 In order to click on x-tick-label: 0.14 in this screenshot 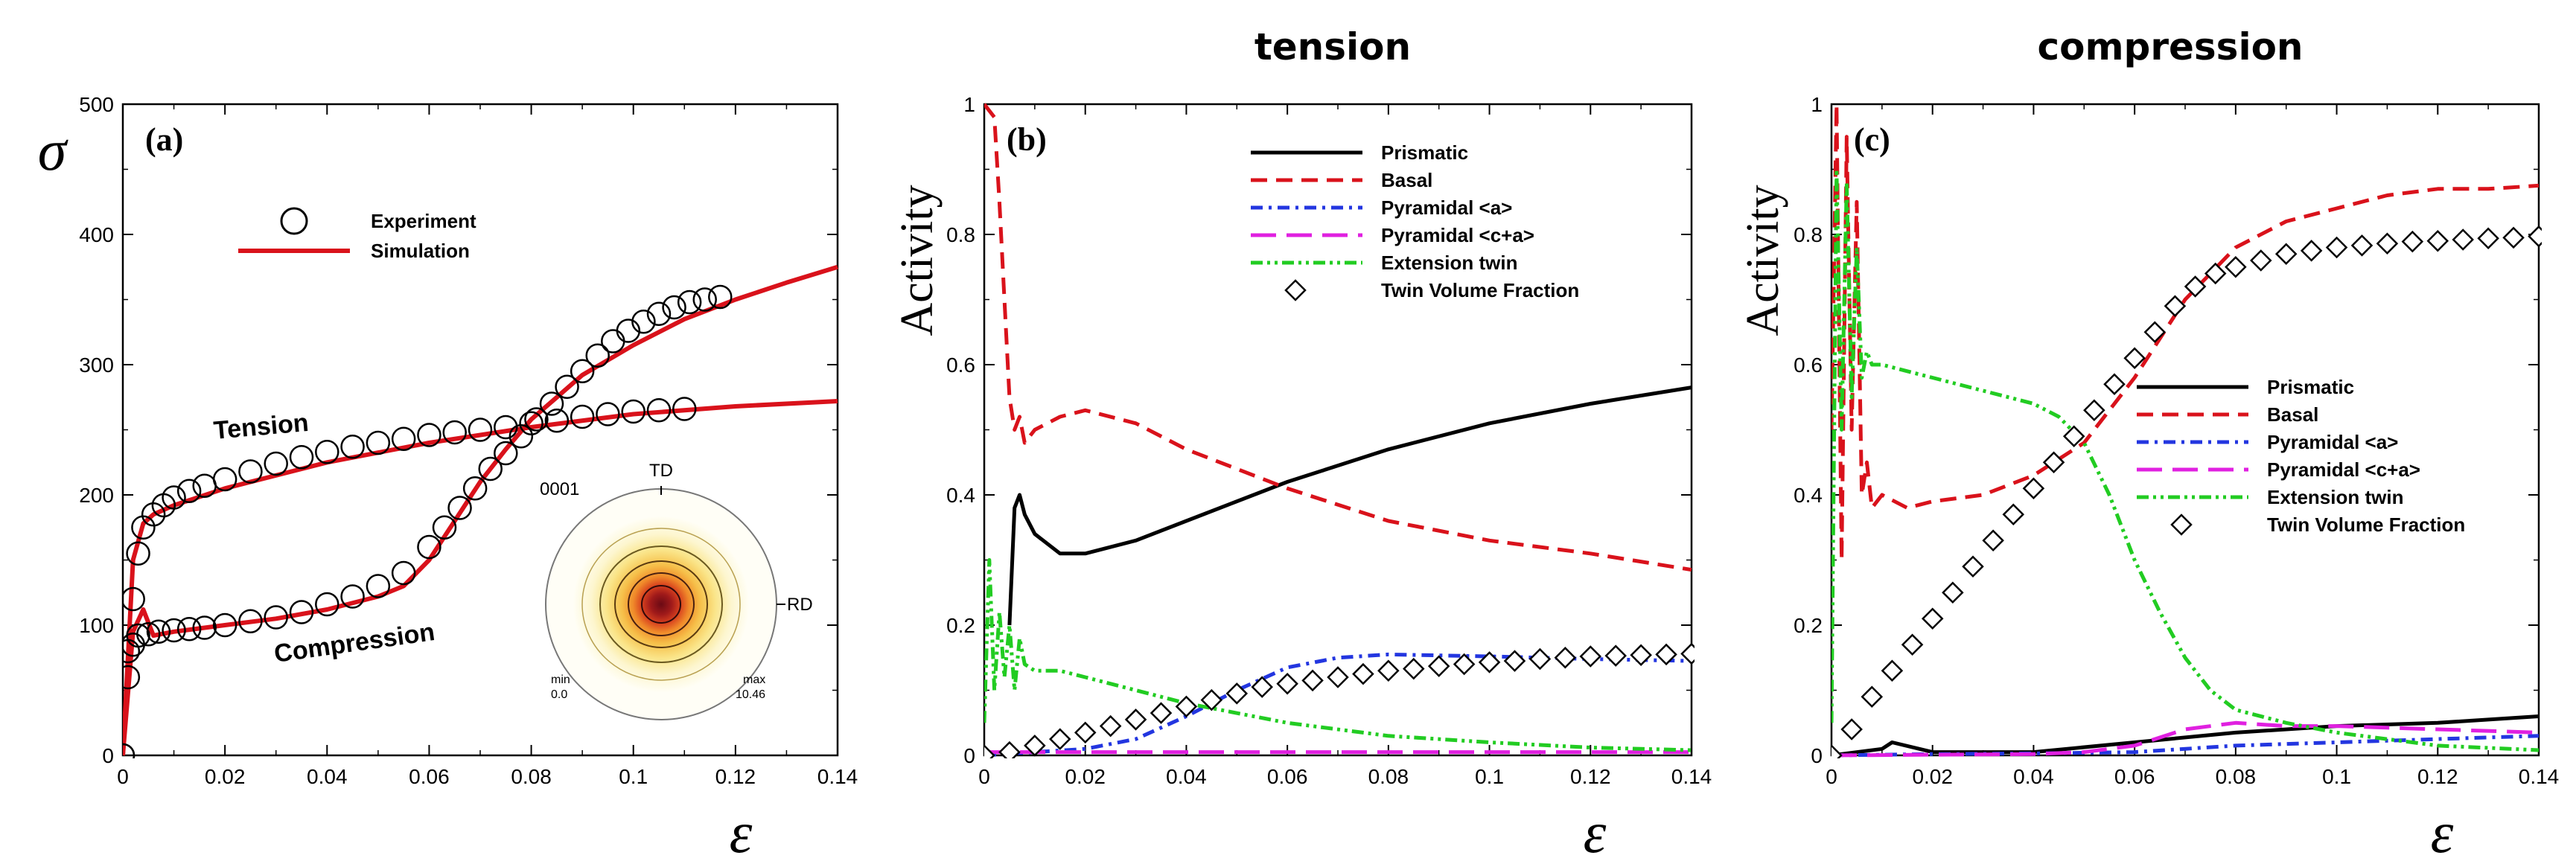, I will do `click(838, 777)`.